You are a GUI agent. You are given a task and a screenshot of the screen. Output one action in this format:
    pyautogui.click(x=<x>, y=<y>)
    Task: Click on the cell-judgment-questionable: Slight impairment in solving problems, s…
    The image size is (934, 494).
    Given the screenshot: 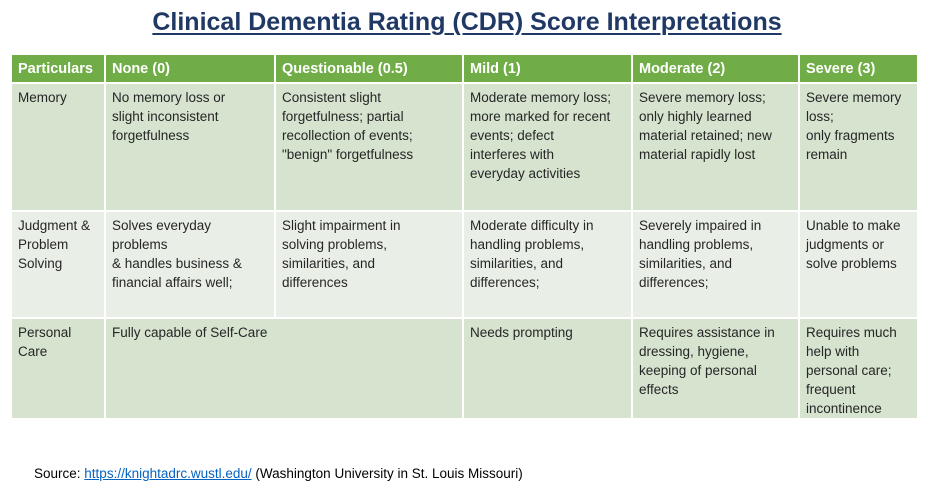 What is the action you would take?
    pyautogui.click(x=369, y=264)
    